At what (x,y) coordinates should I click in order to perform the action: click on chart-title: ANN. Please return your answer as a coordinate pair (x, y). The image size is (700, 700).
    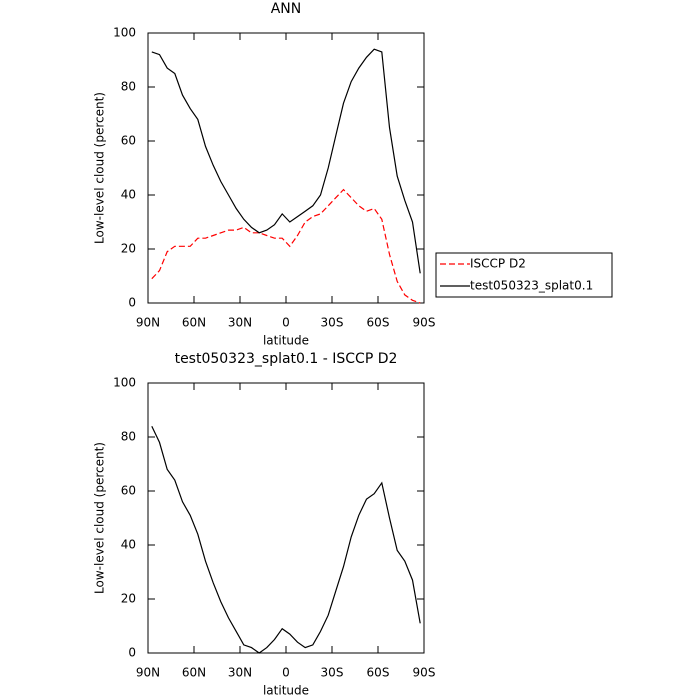
    Looking at the image, I should click on (286, 9).